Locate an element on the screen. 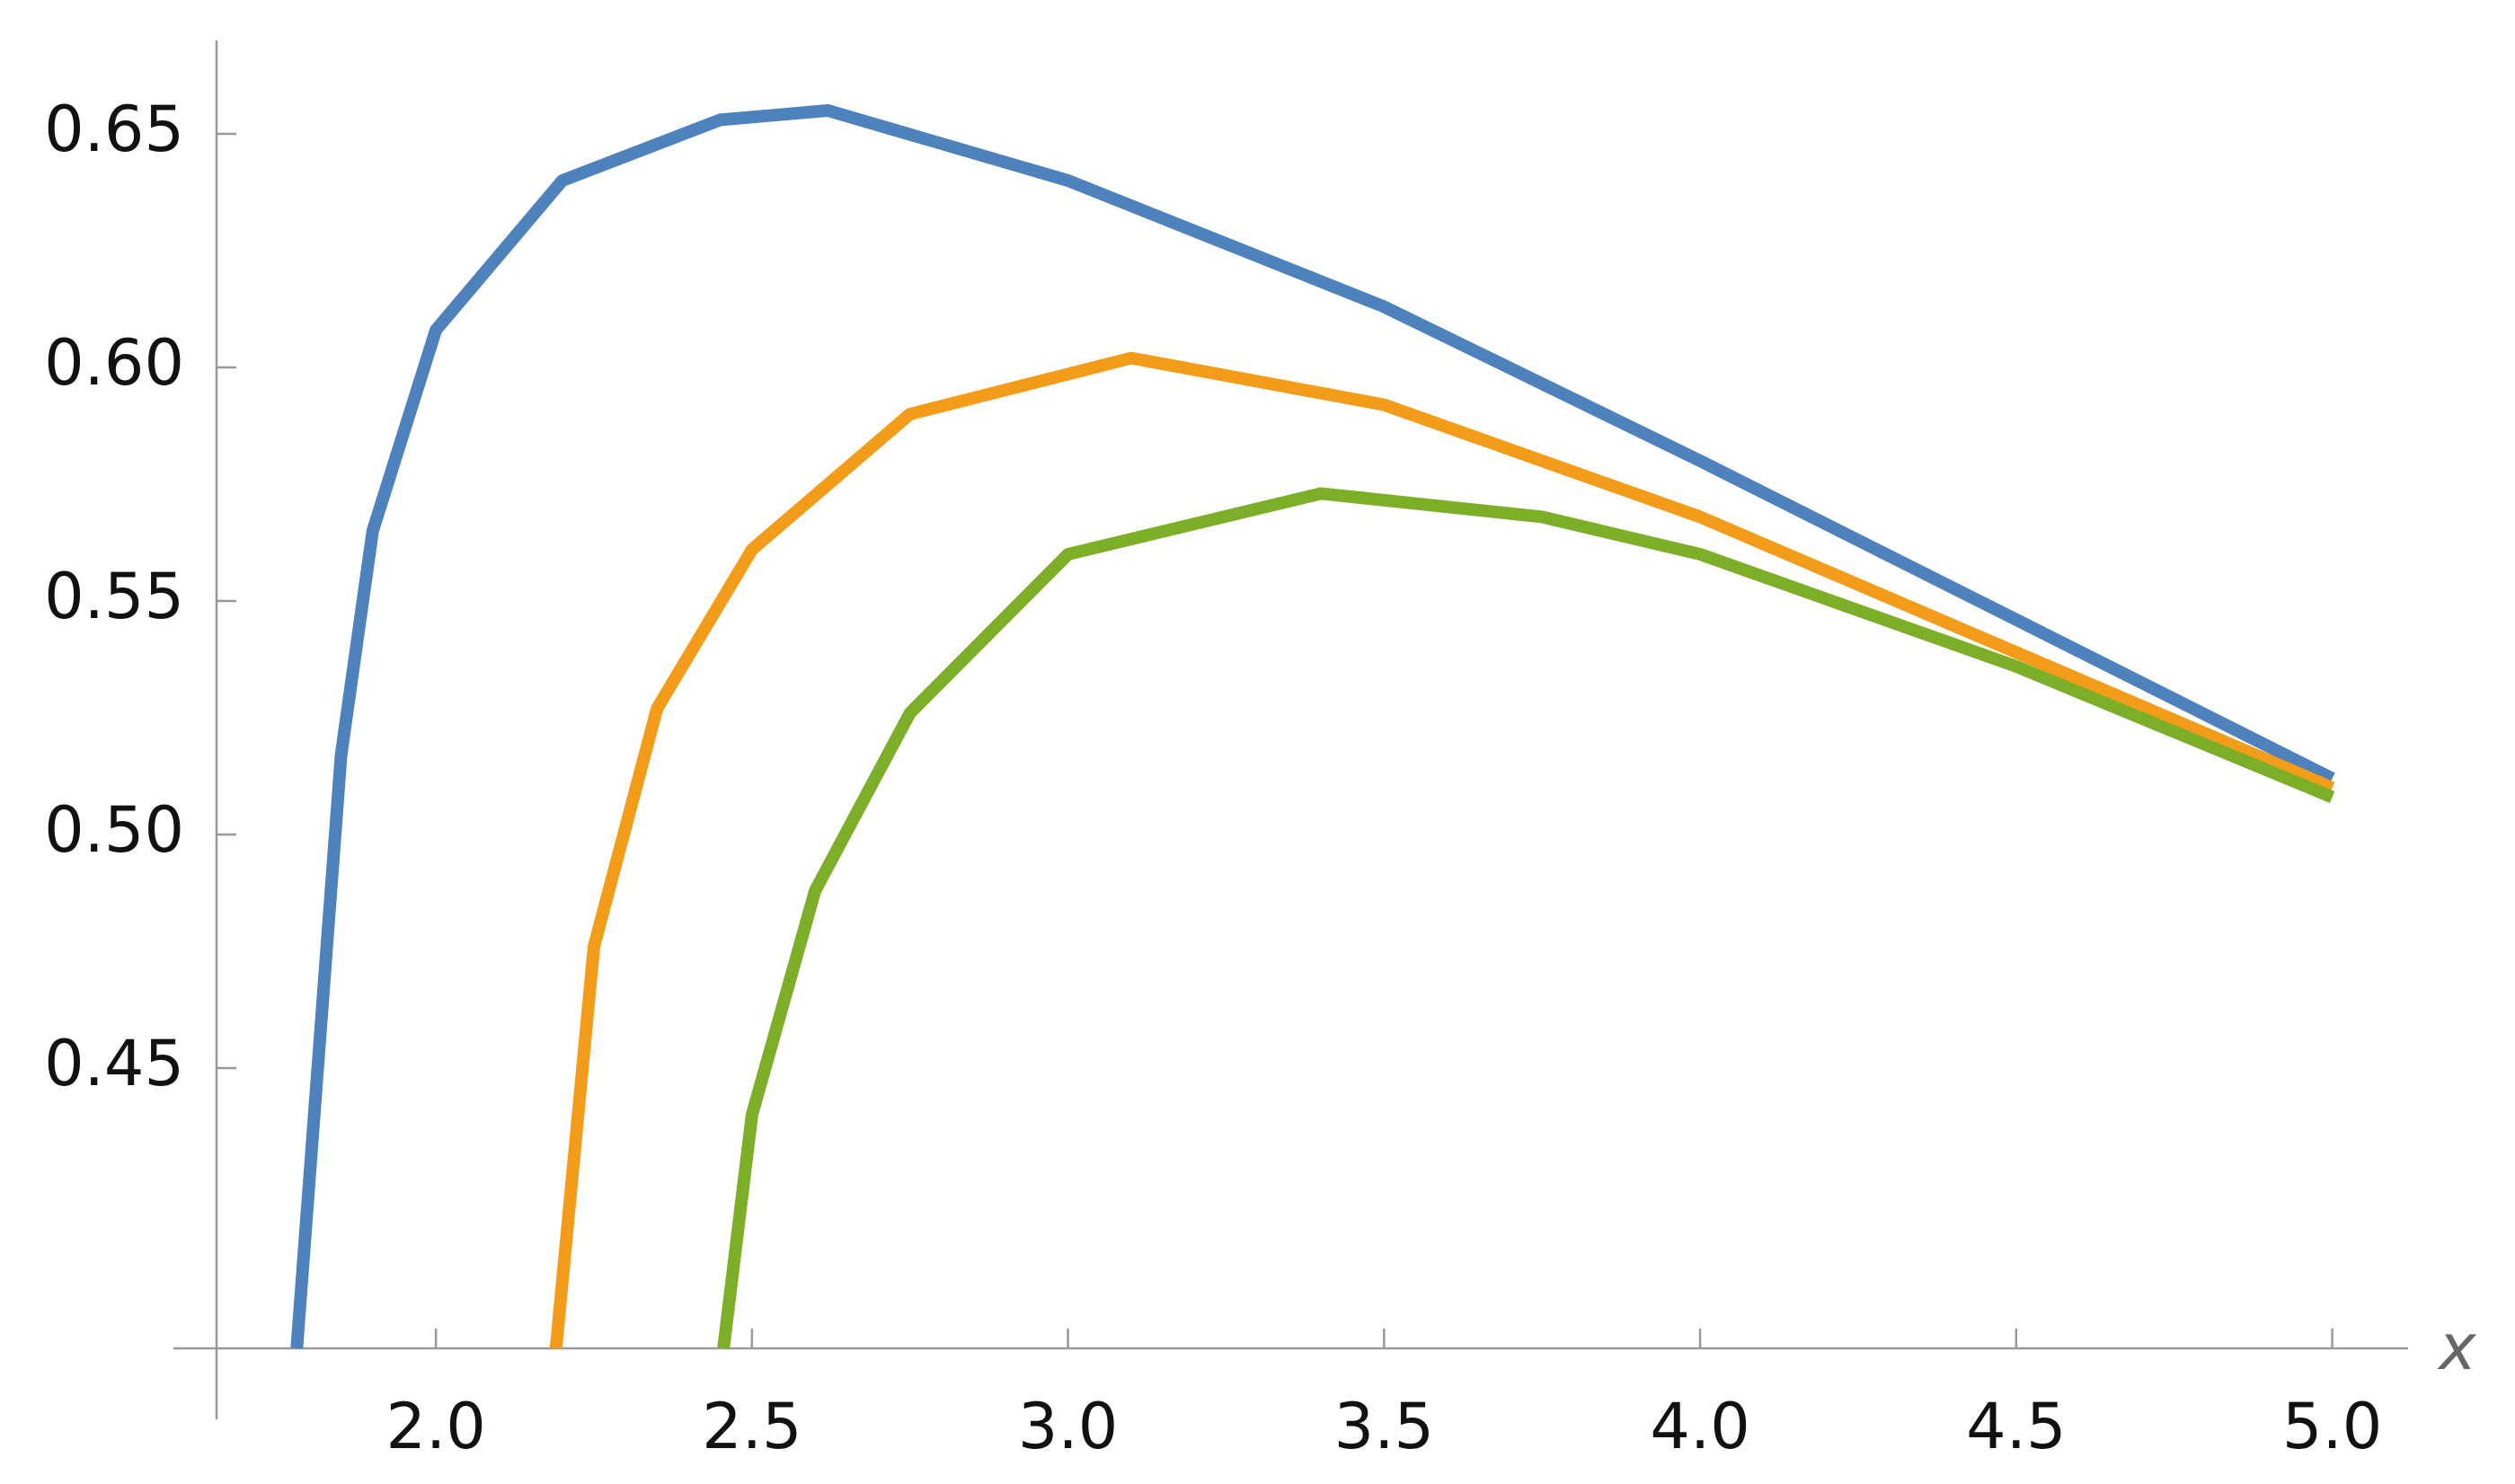 The height and width of the screenshot is (1484, 2515). x-tick-label: 2.5 is located at coordinates (751, 1426).